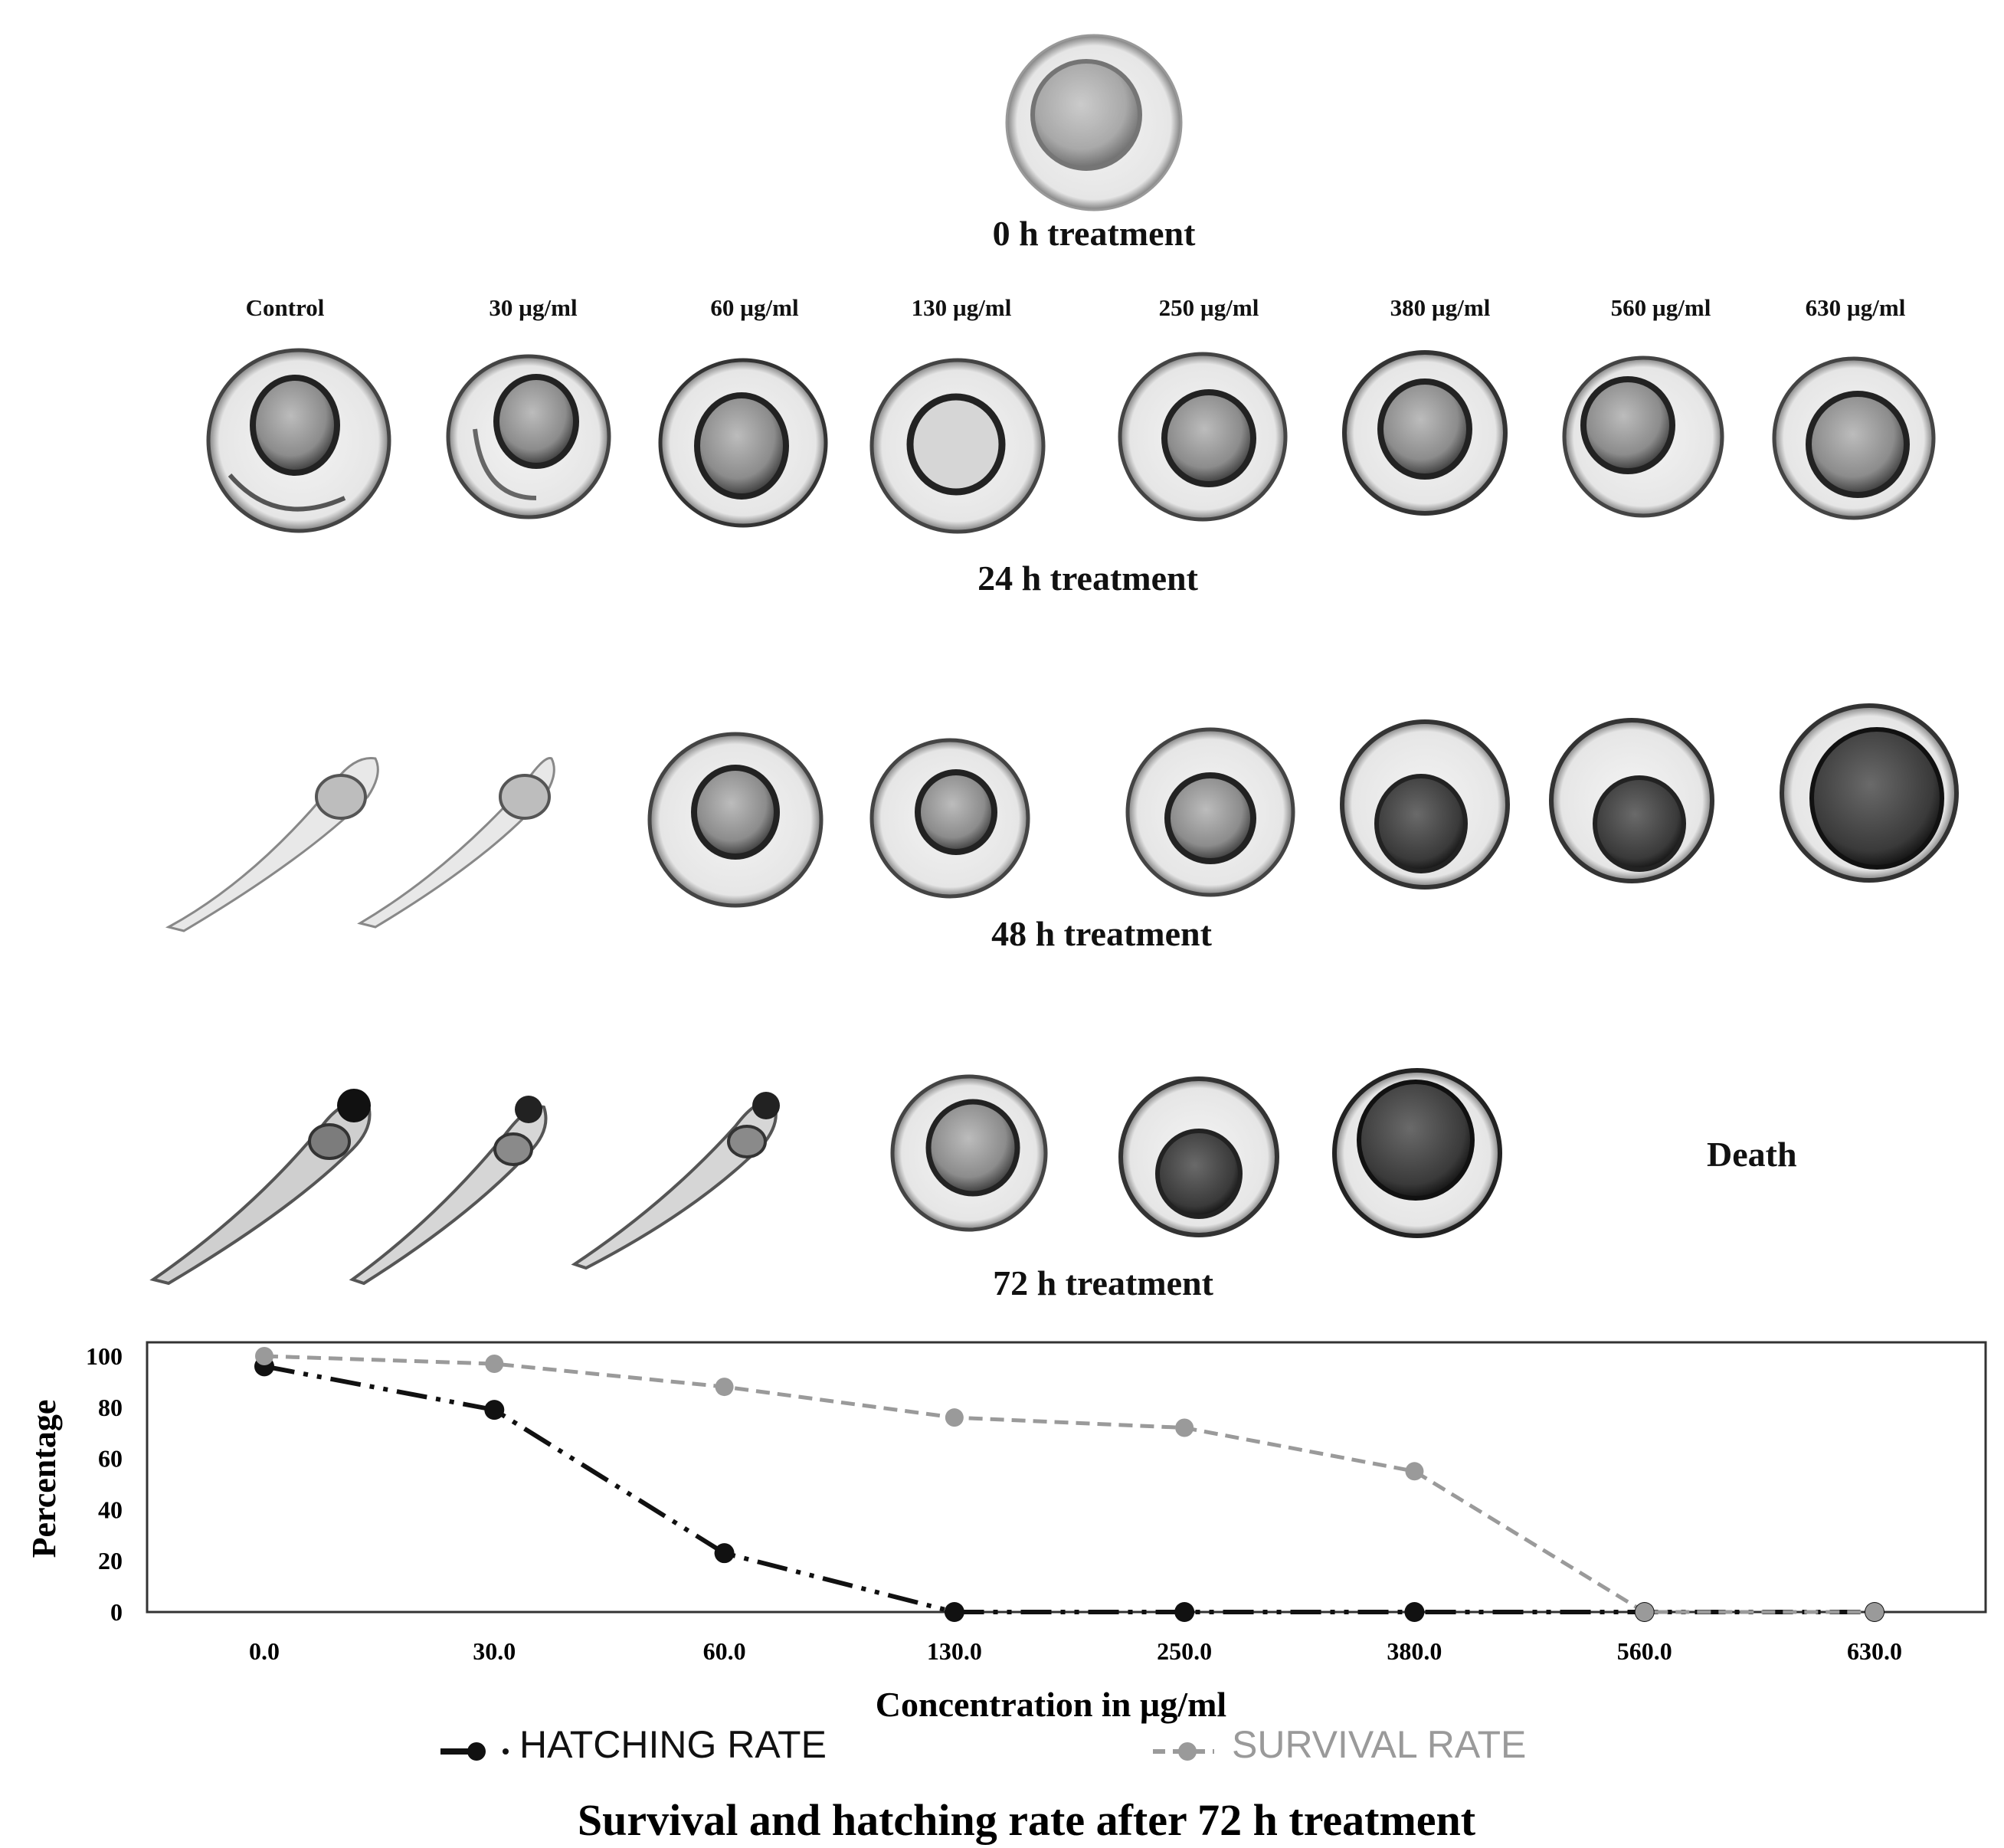 This screenshot has width=2004, height=1848. I want to click on x-axis-label: Concentration in µg/ml, so click(1051, 1704).